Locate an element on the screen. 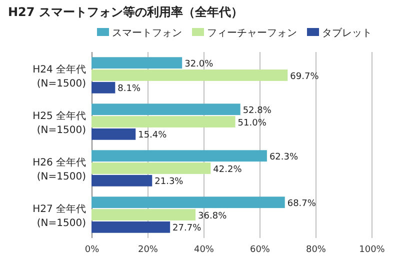 This screenshot has height=268, width=394. data-label: 62.3% is located at coordinates (283, 157).